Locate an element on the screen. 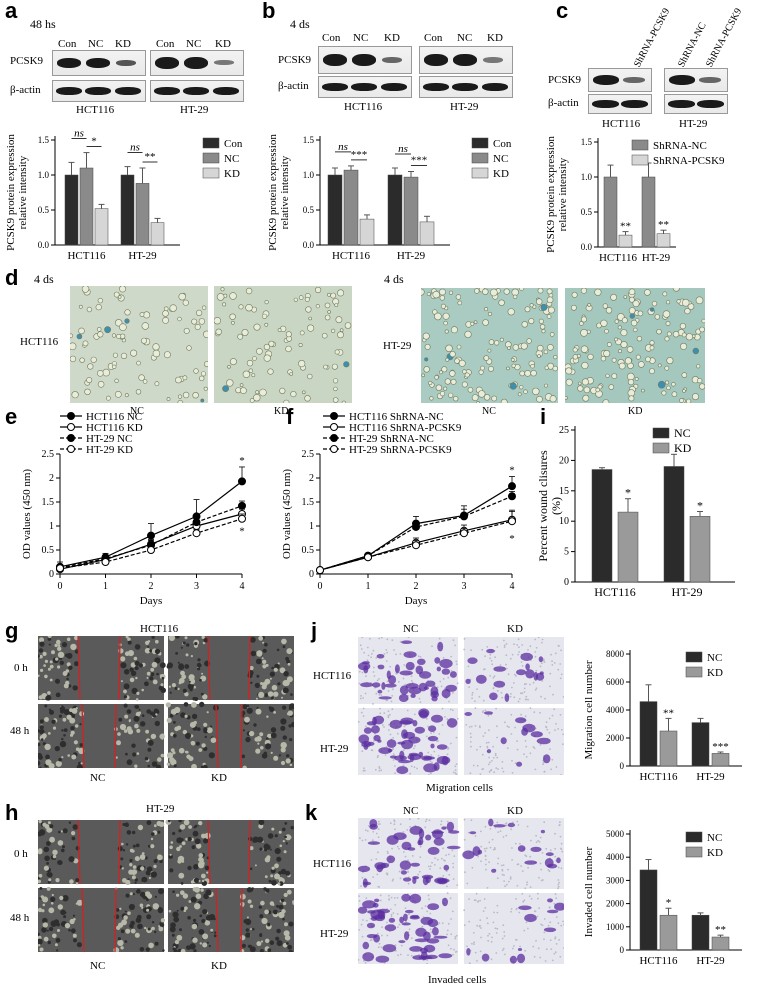  caption: NC is located at coordinates (98, 966).